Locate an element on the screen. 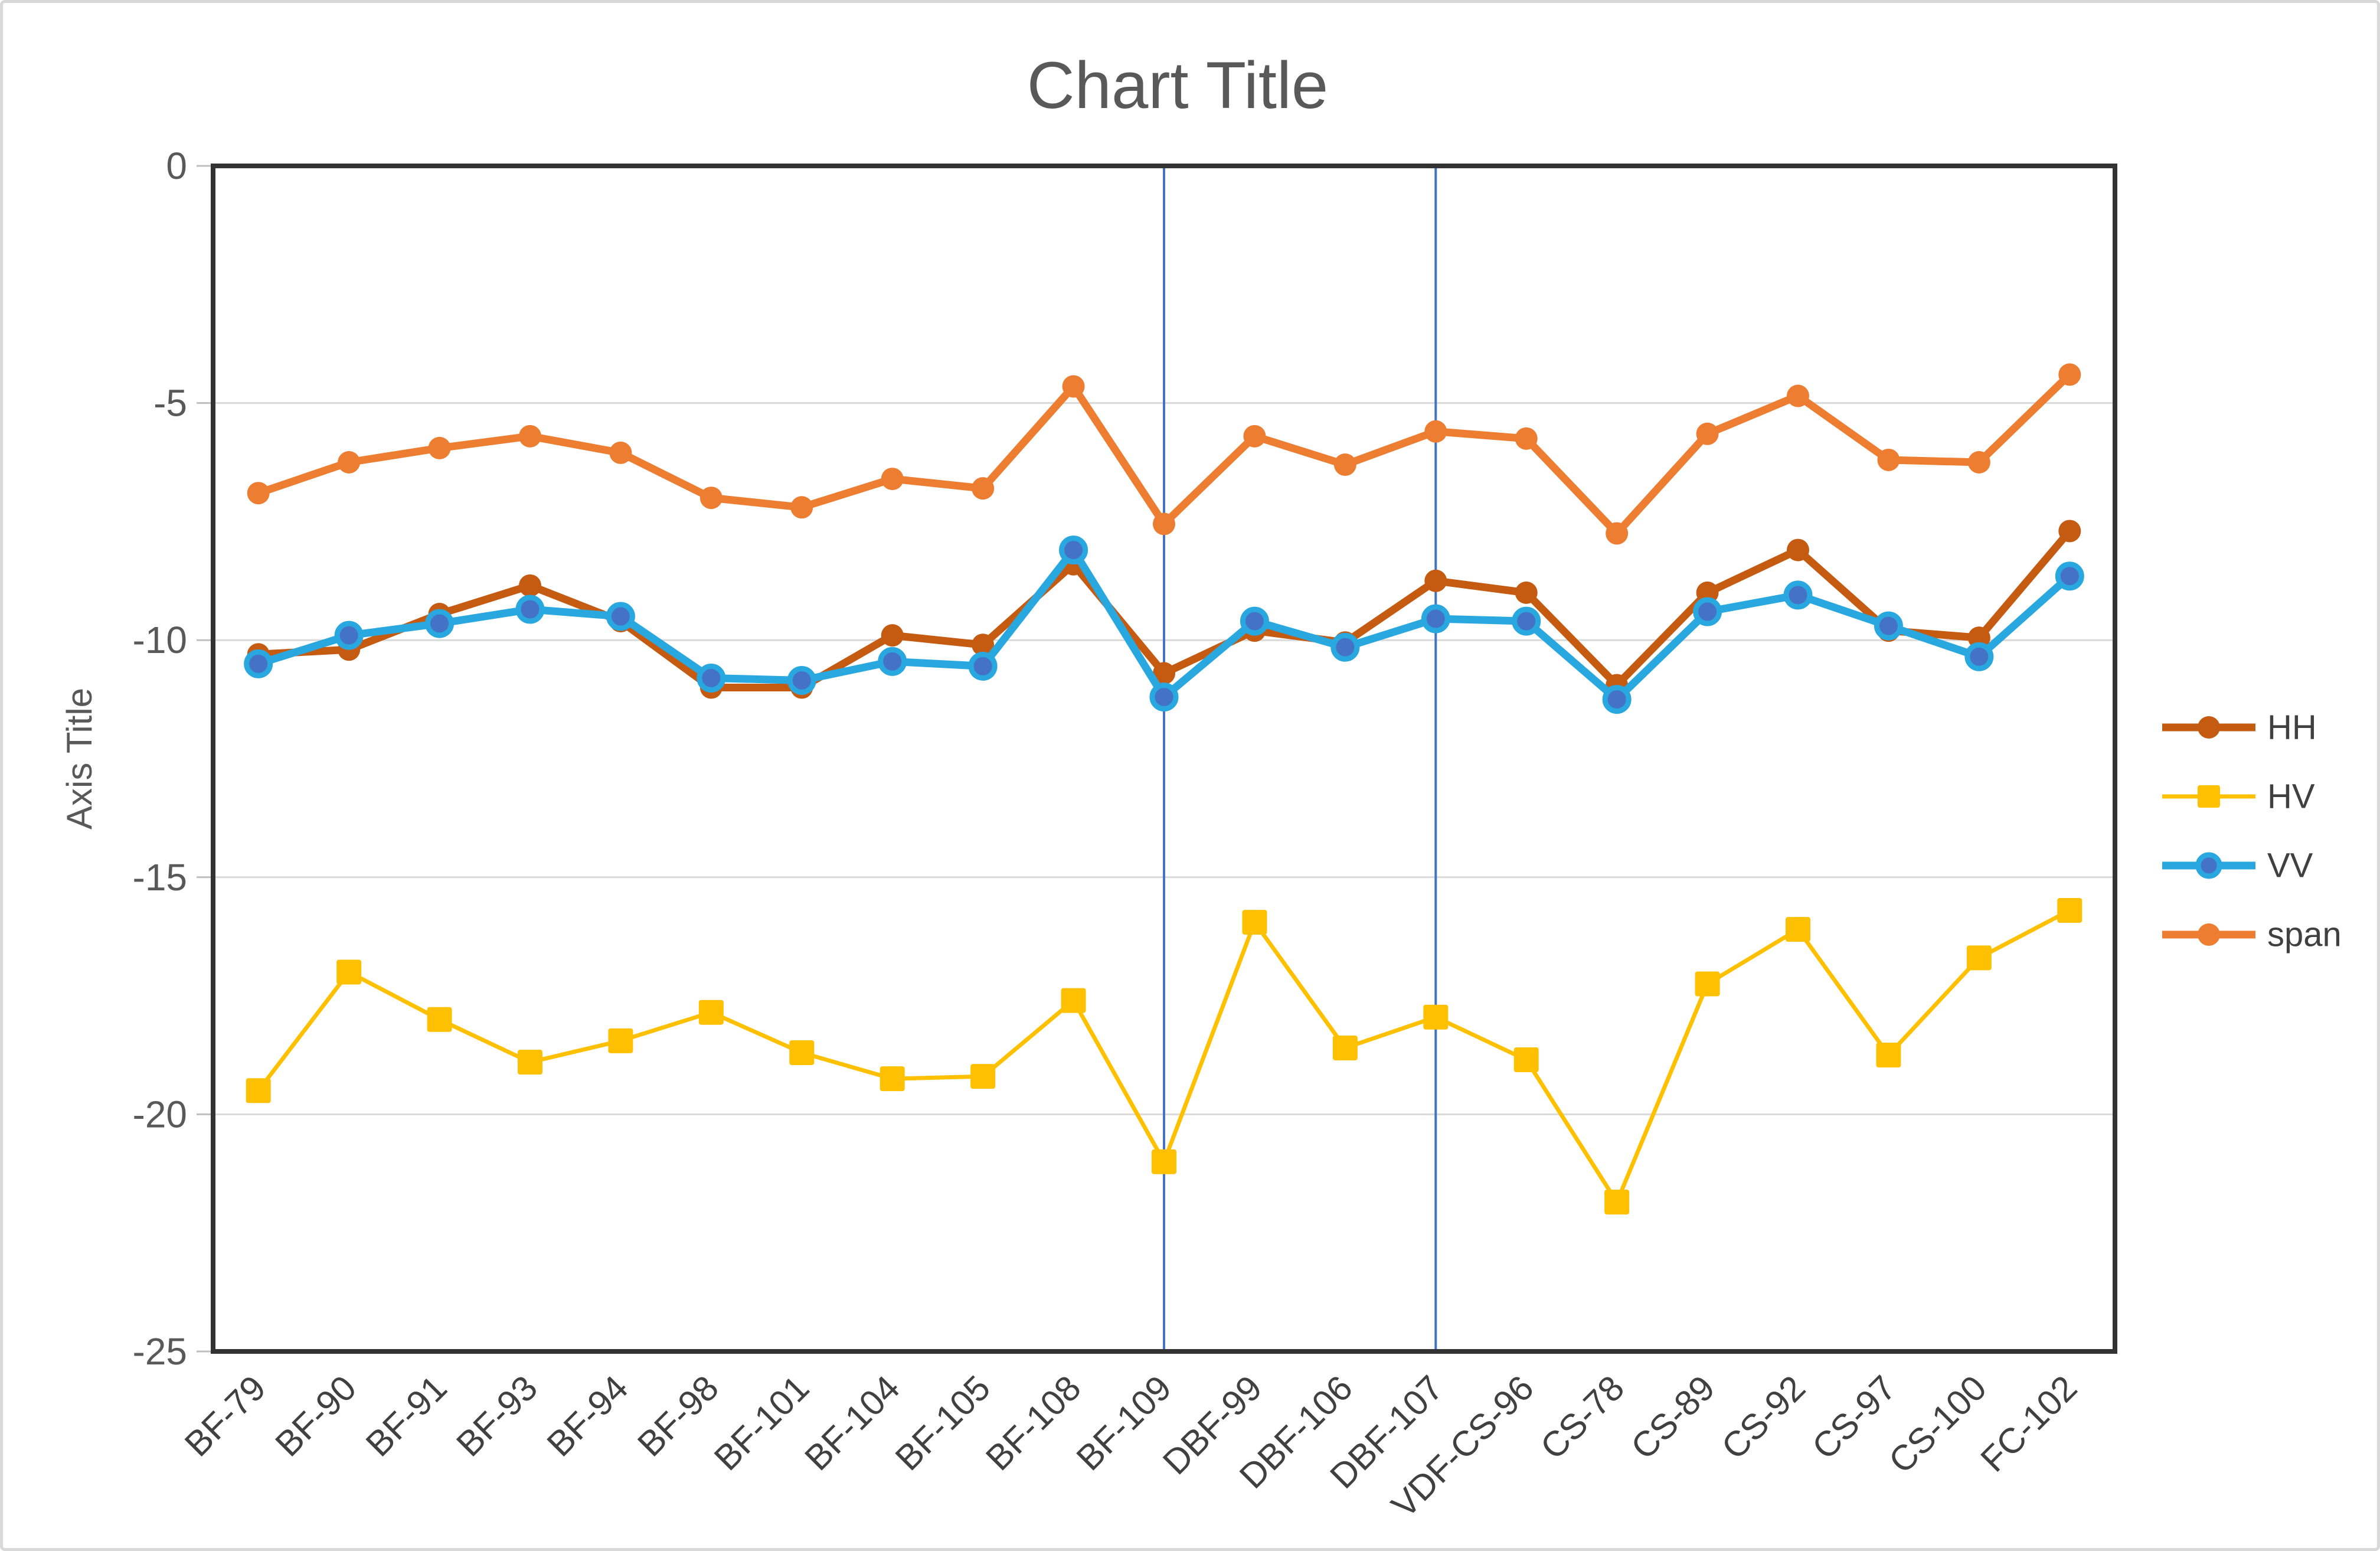 The width and height of the screenshot is (2380, 1551). legend-item-VV: VV is located at coordinates (2237, 866).